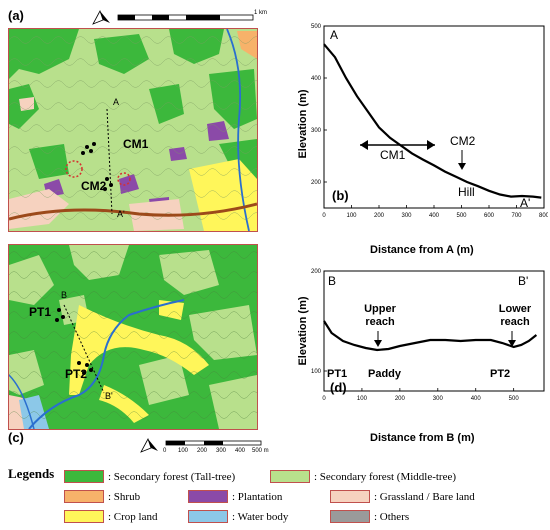 The height and width of the screenshot is (530, 550). I want to click on chart-b-x-tick-label: 100, so click(351, 216).